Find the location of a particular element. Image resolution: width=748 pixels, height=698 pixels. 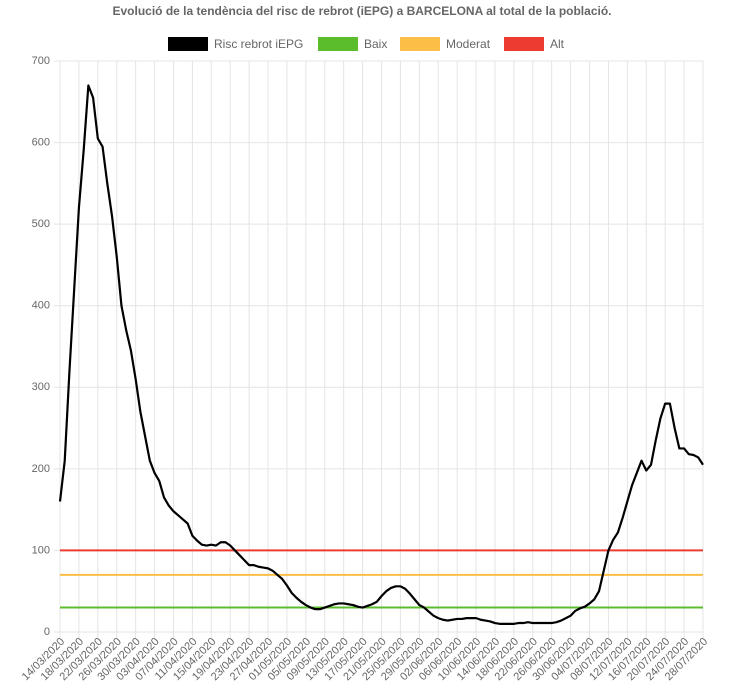

legend: Risc rebrot iEPG Baix Moderat Alt is located at coordinates (366, 44).